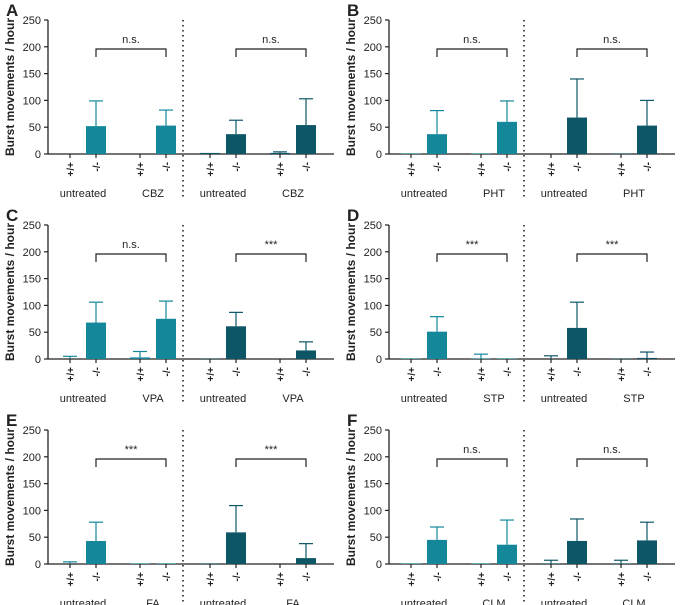 The image size is (690, 605). I want to click on group-label: STP, so click(633, 399).